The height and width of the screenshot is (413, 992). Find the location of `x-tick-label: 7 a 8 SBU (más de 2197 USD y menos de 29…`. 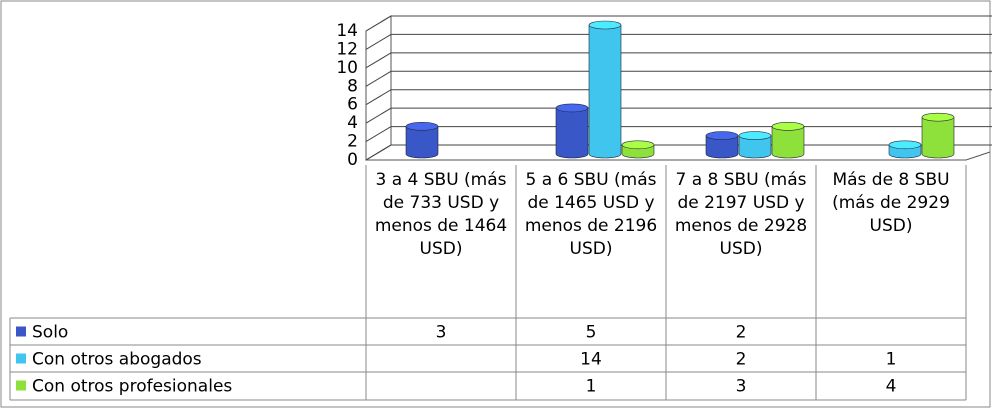

x-tick-label: 7 a 8 SBU (más de 2197 USD y menos de 29… is located at coordinates (741, 214).